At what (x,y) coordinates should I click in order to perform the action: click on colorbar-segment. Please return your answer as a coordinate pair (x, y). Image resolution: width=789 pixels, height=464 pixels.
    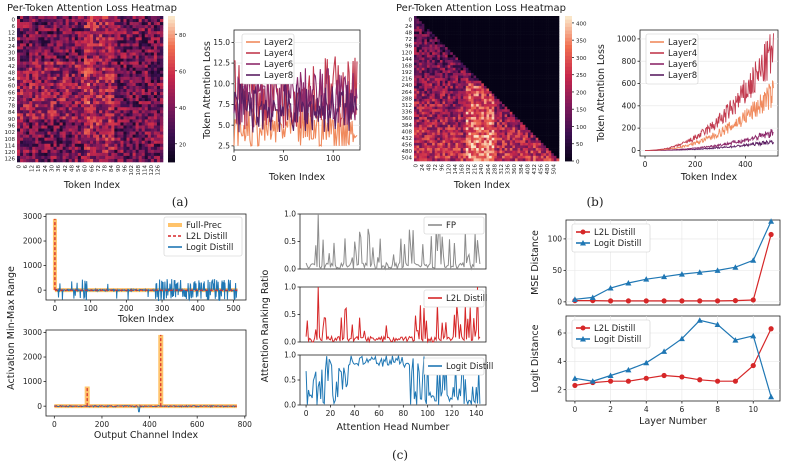
    Looking at the image, I should click on (171, 21).